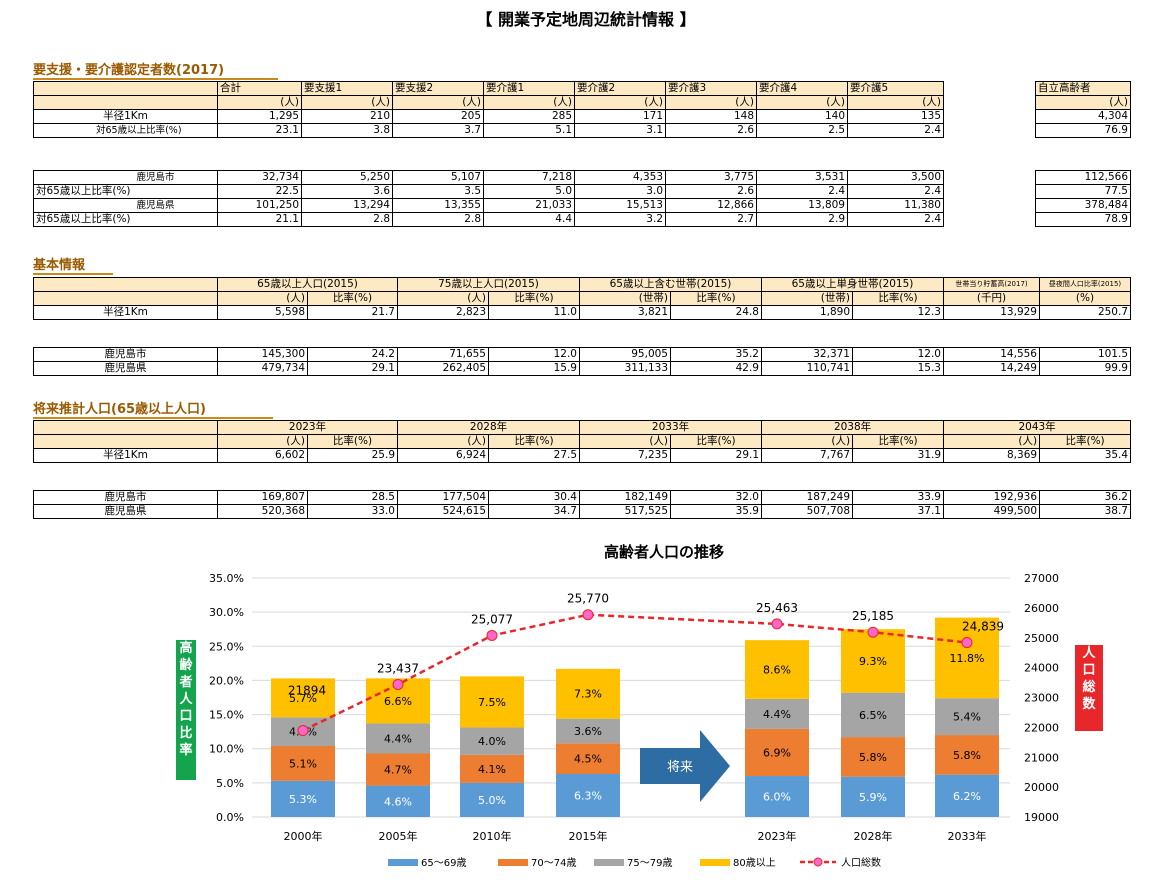  What do you see at coordinates (1083, 130) in the screenshot?
I see `independent-row: 76.9` at bounding box center [1083, 130].